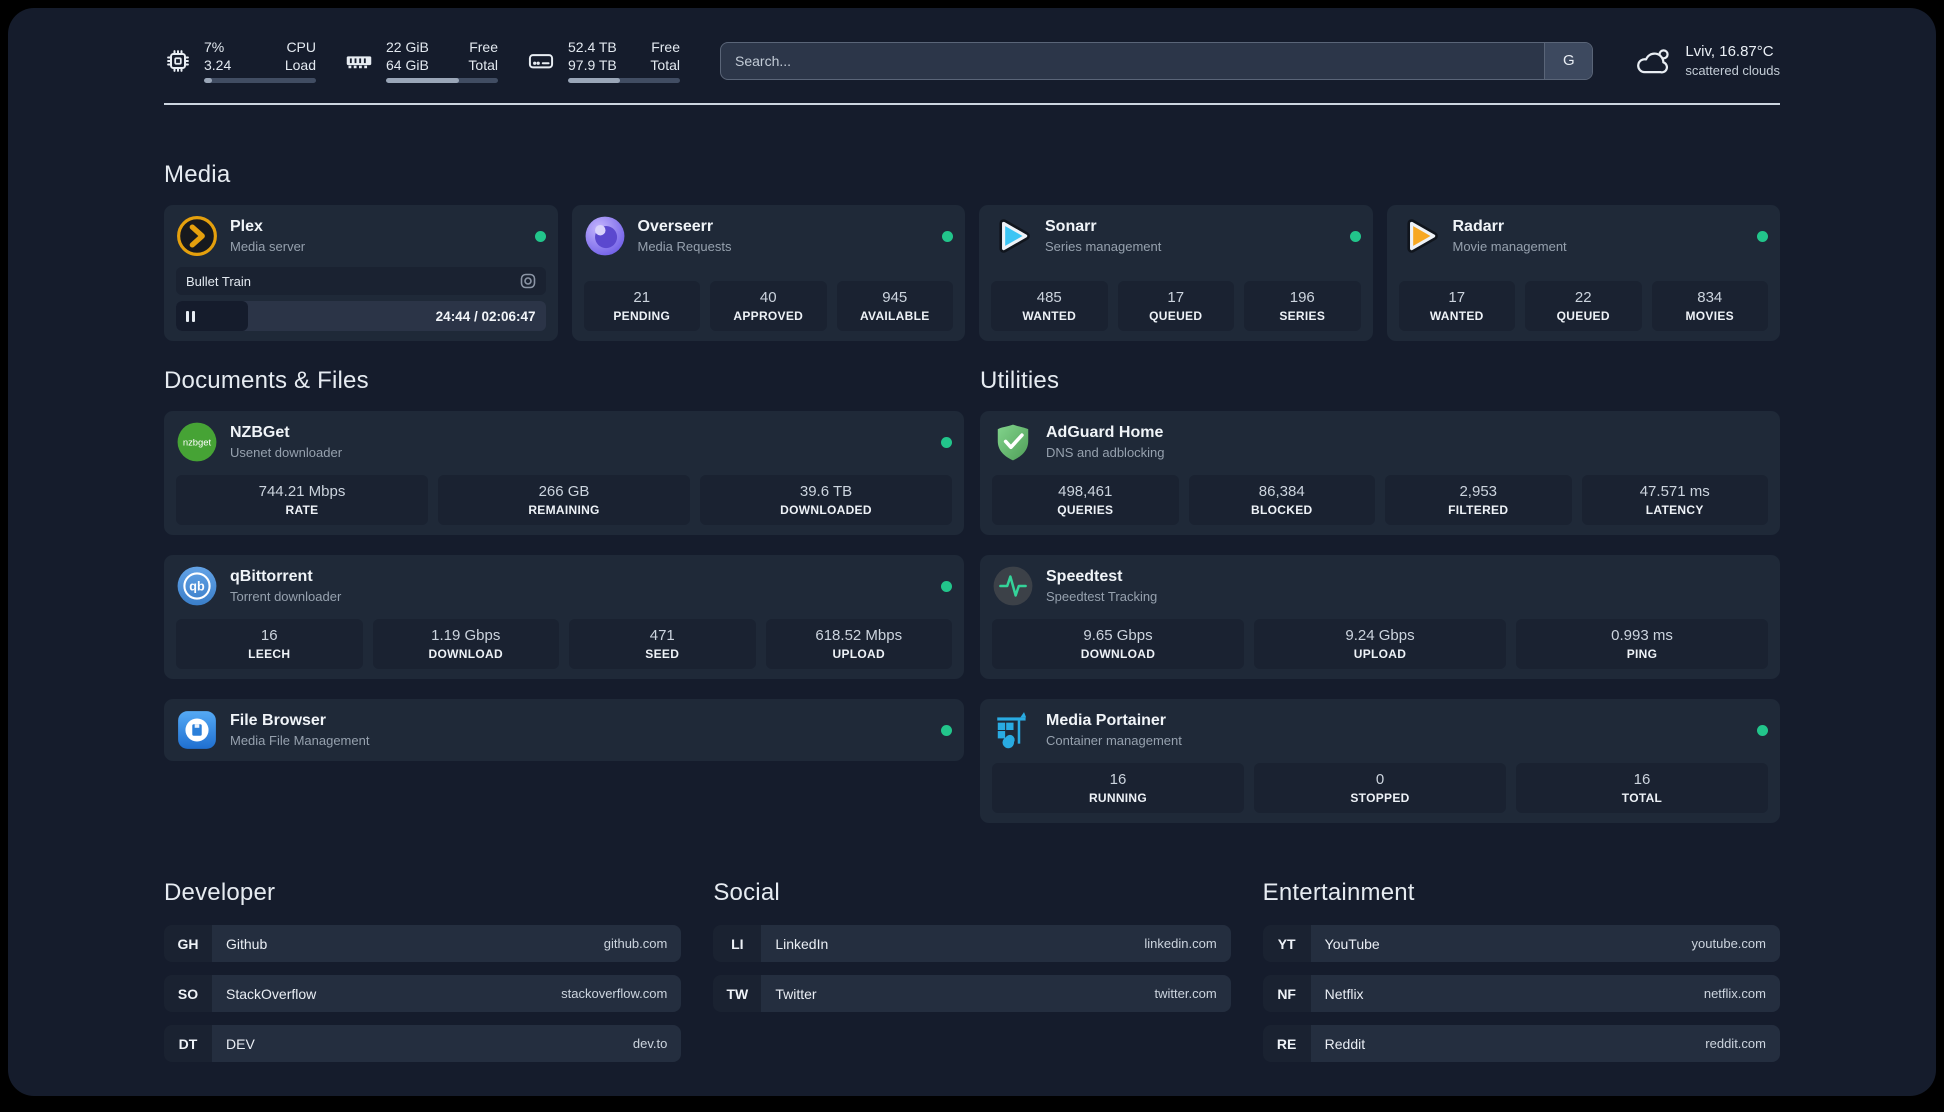 The height and width of the screenshot is (1112, 1944). What do you see at coordinates (665, 47) in the screenshot?
I see `disk-free-label: Free` at bounding box center [665, 47].